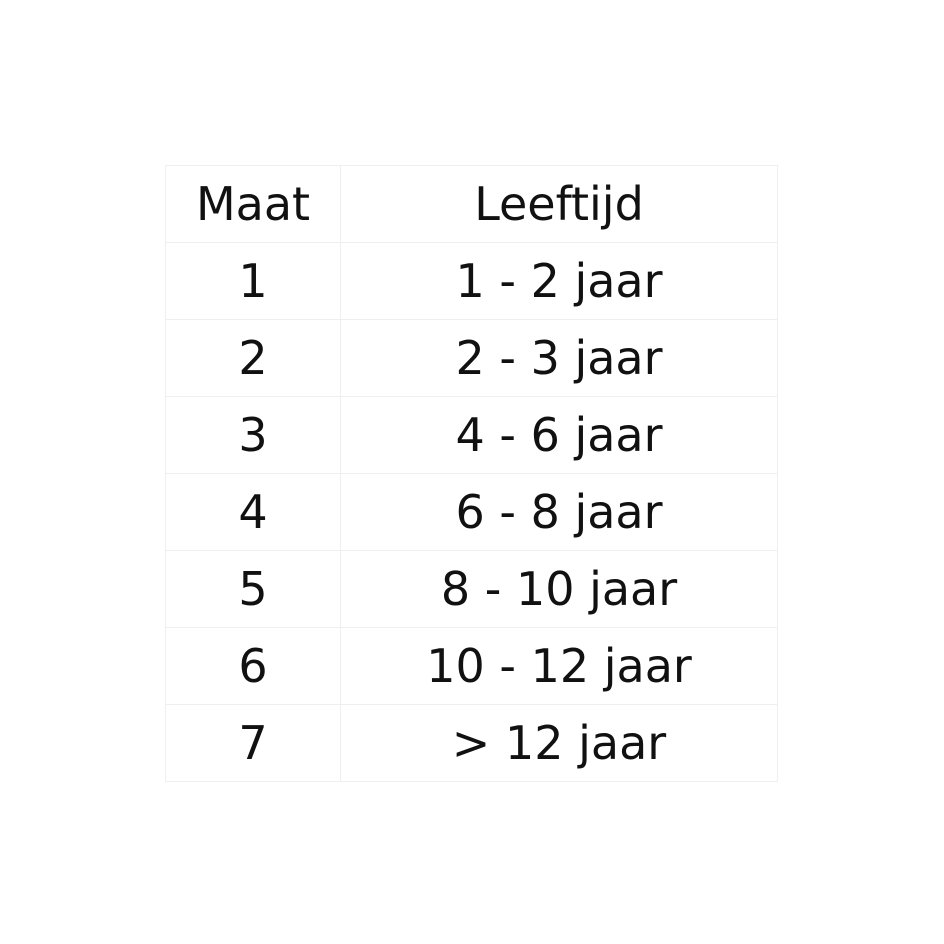 The width and height of the screenshot is (944, 944). Describe the element at coordinates (253, 435) in the screenshot. I see `cell-maat: 3` at that location.